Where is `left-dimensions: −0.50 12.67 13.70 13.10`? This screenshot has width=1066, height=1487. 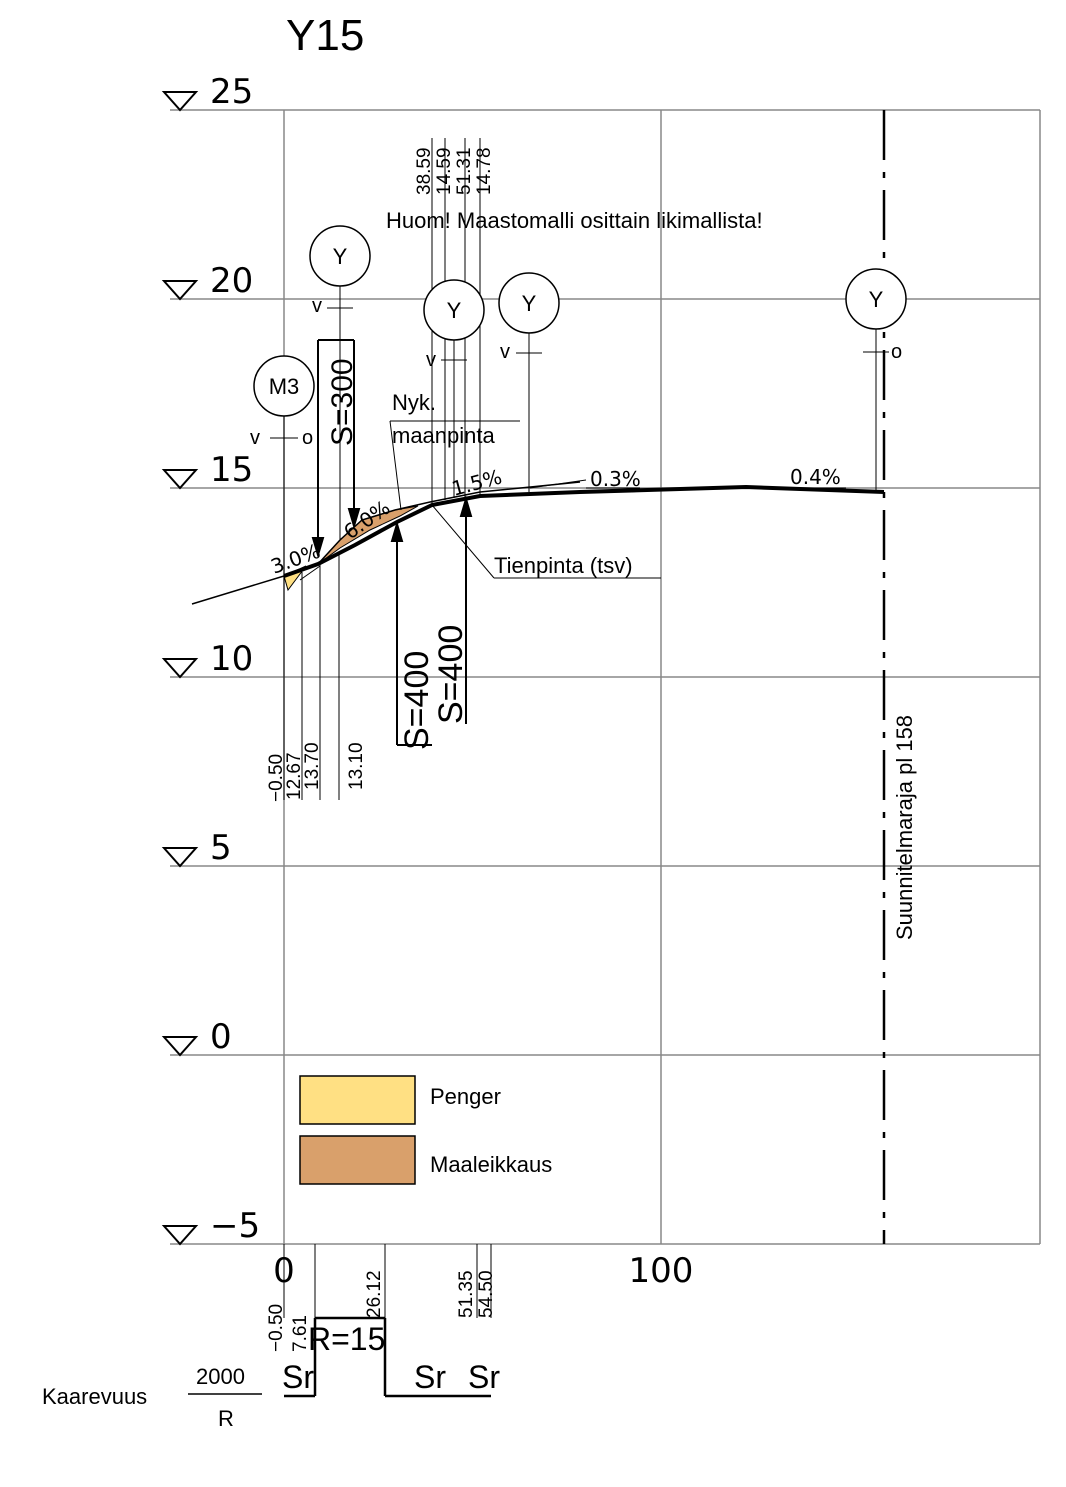 left-dimensions: −0.50 12.67 13.70 13.10 is located at coordinates (316, 772).